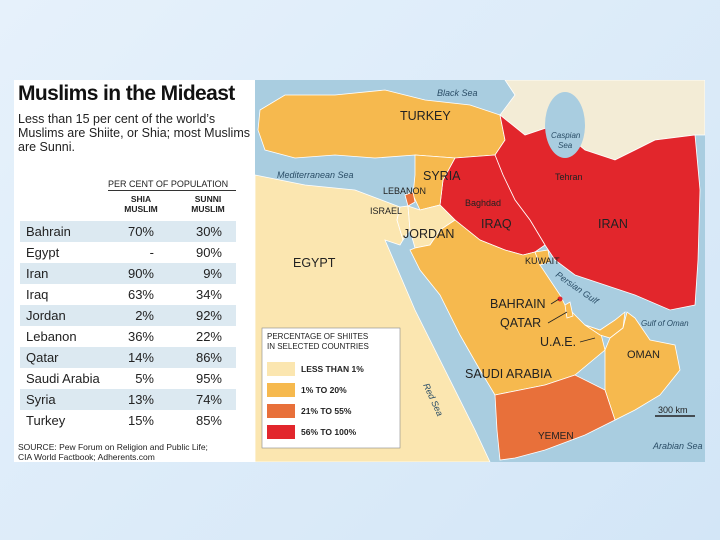  I want to click on country-name: Saudi Arabia, so click(63, 378).